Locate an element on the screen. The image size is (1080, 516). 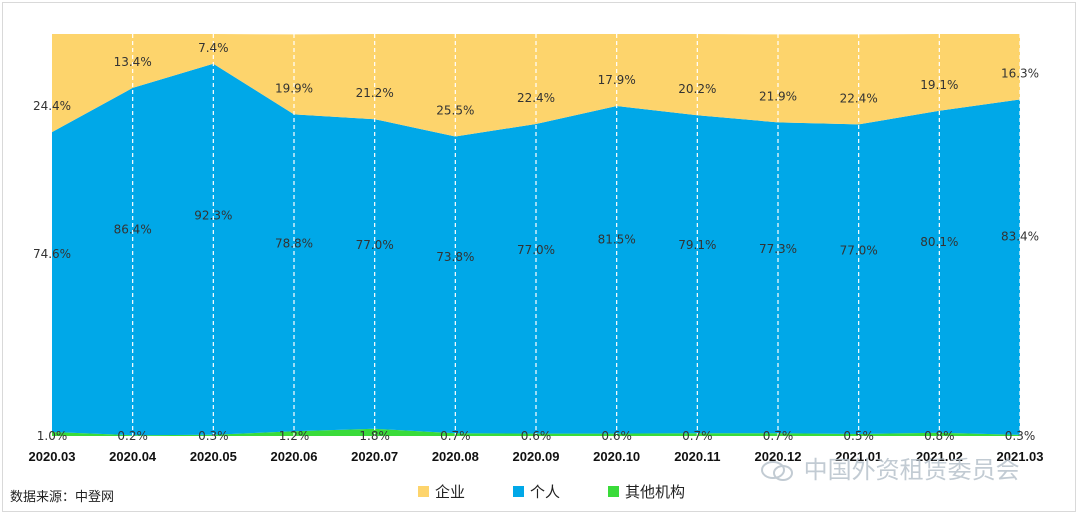
legend-item-other: 其他机构 is located at coordinates (646, 491).